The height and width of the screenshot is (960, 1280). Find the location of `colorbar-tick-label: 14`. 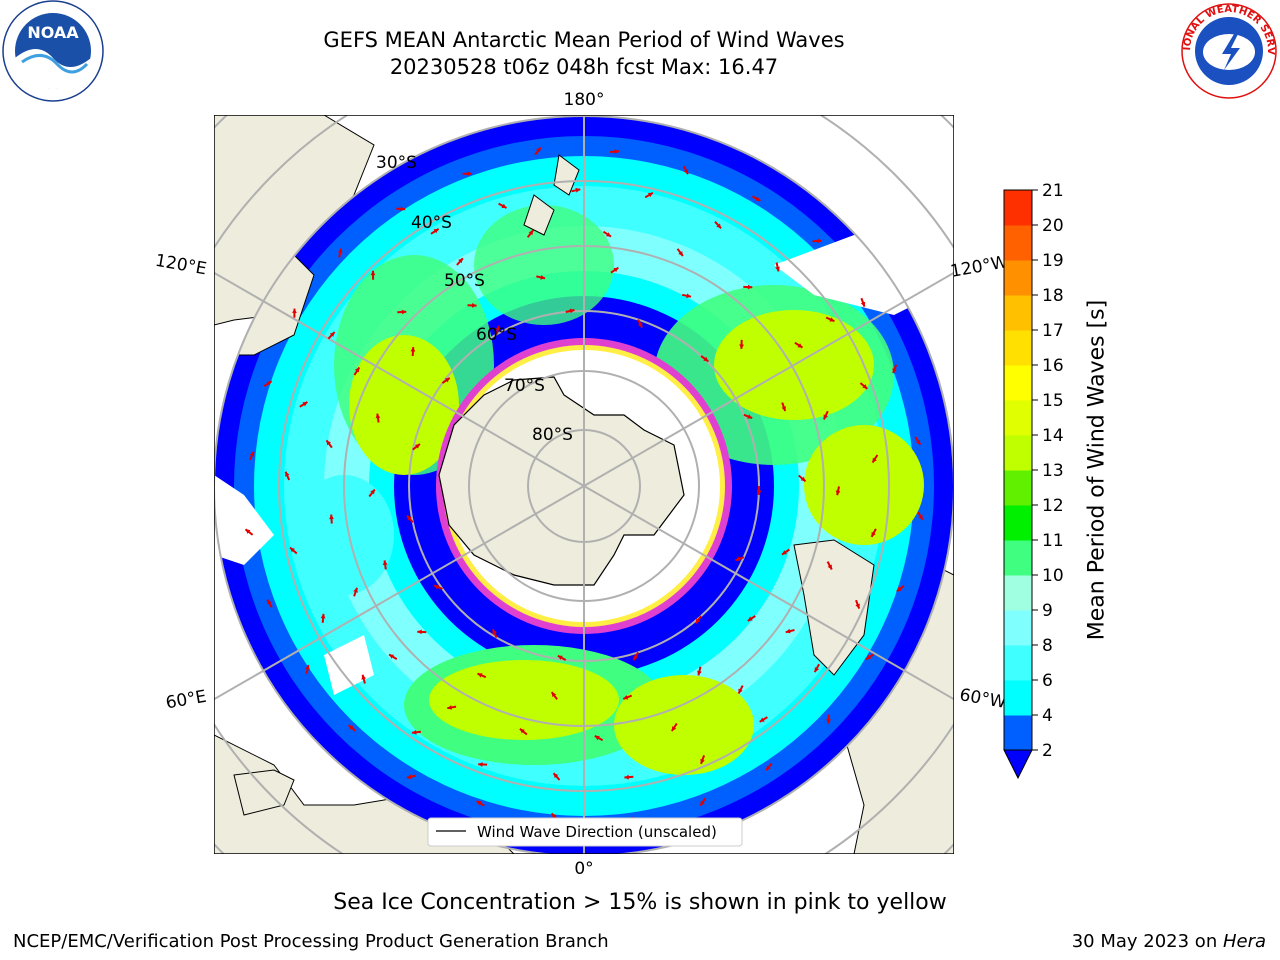

colorbar-tick-label: 14 is located at coordinates (1053, 436).